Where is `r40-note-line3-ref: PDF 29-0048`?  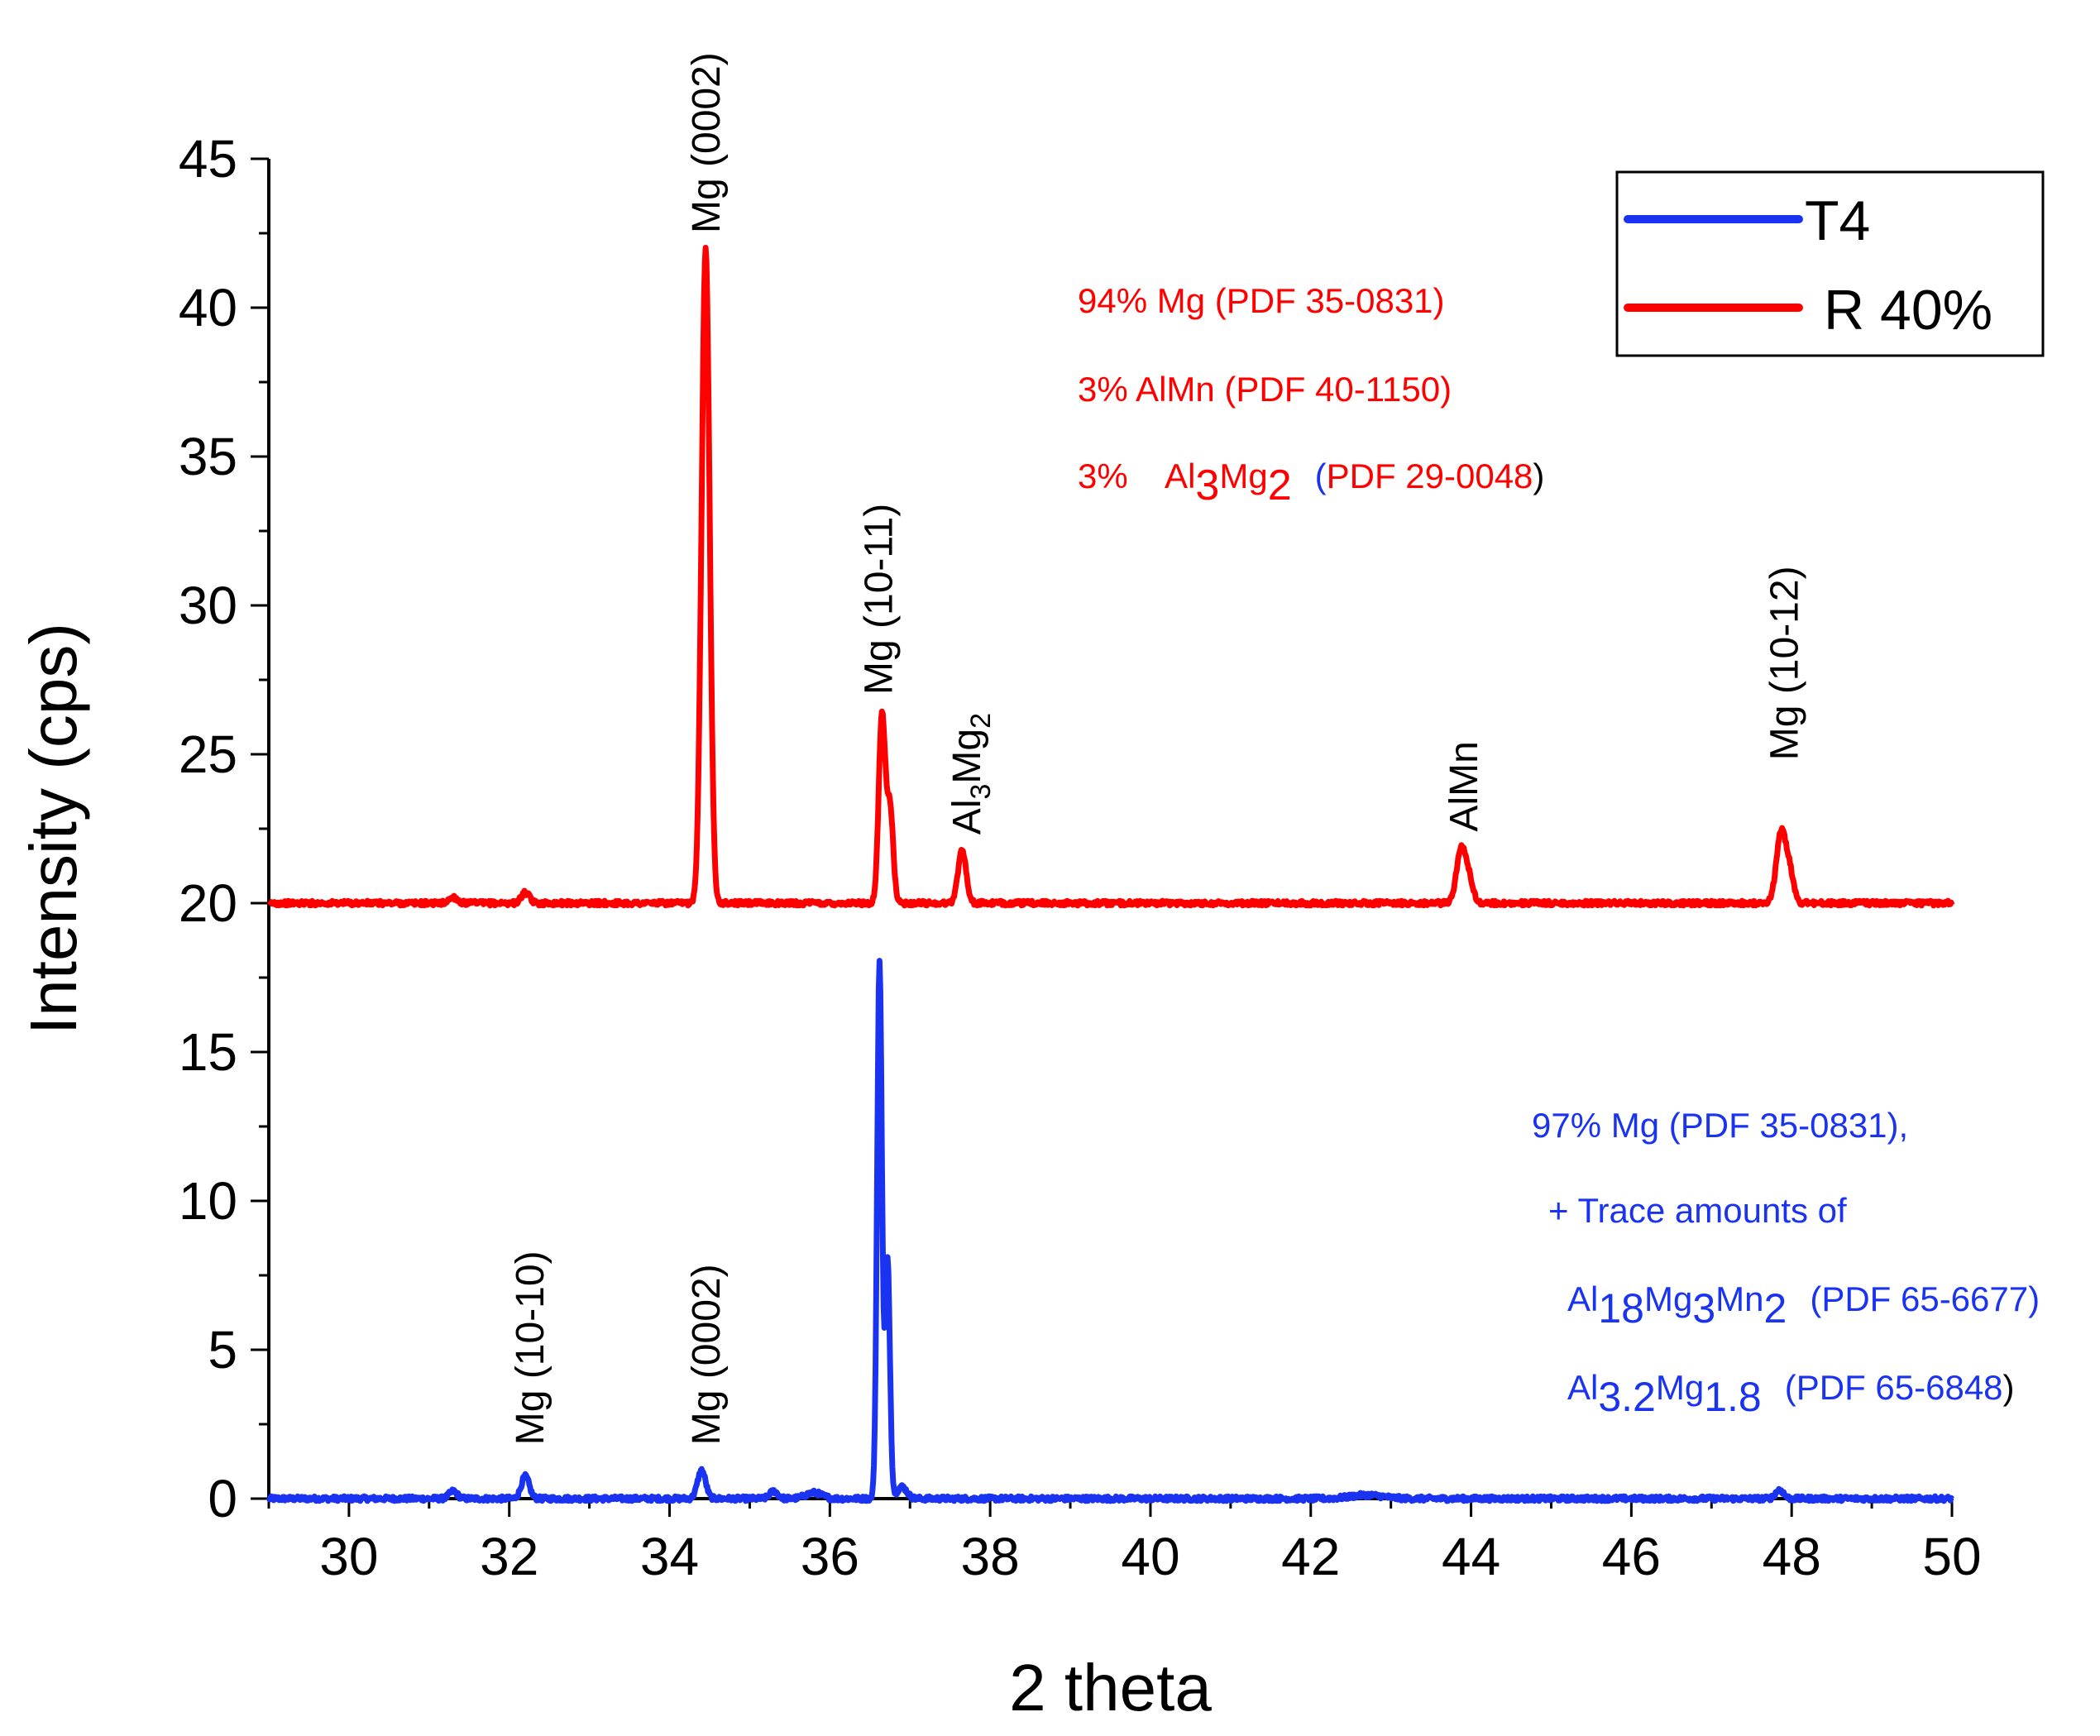
r40-note-line3-ref: PDF 29-0048 is located at coordinates (1430, 476).